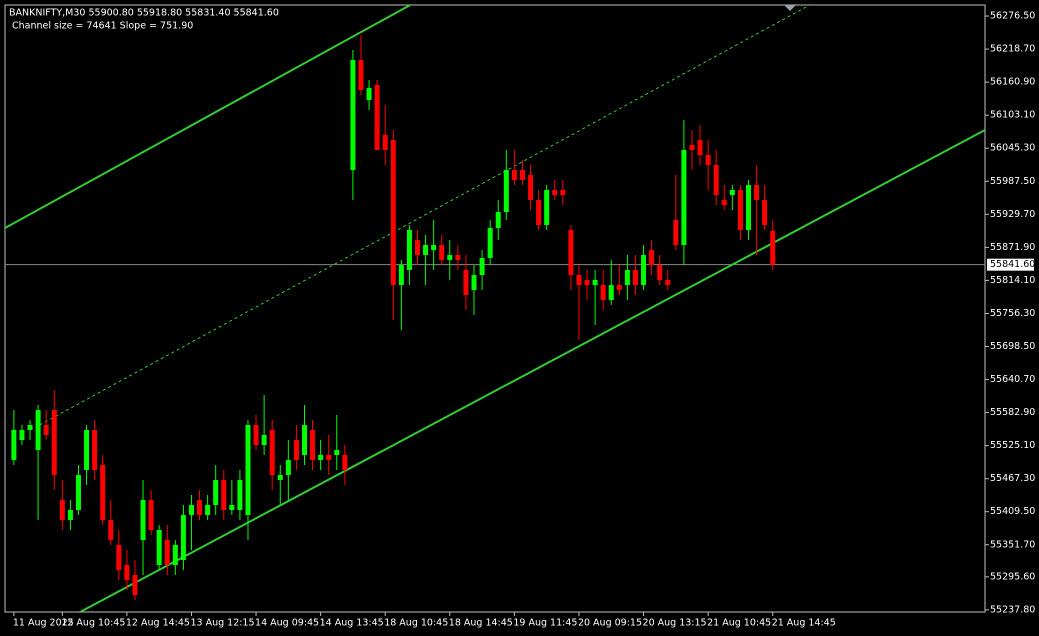 The height and width of the screenshot is (636, 1039). What do you see at coordinates (208, 117) in the screenshot?
I see `channel-line` at bounding box center [208, 117].